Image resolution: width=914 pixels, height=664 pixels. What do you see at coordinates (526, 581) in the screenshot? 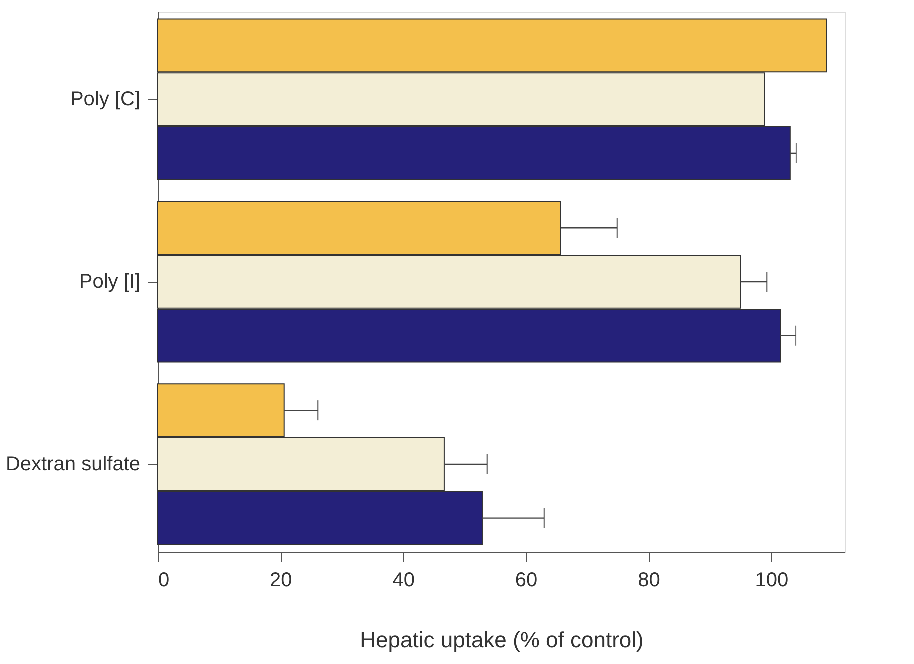
I see `x-tick-label: 60` at bounding box center [526, 581].